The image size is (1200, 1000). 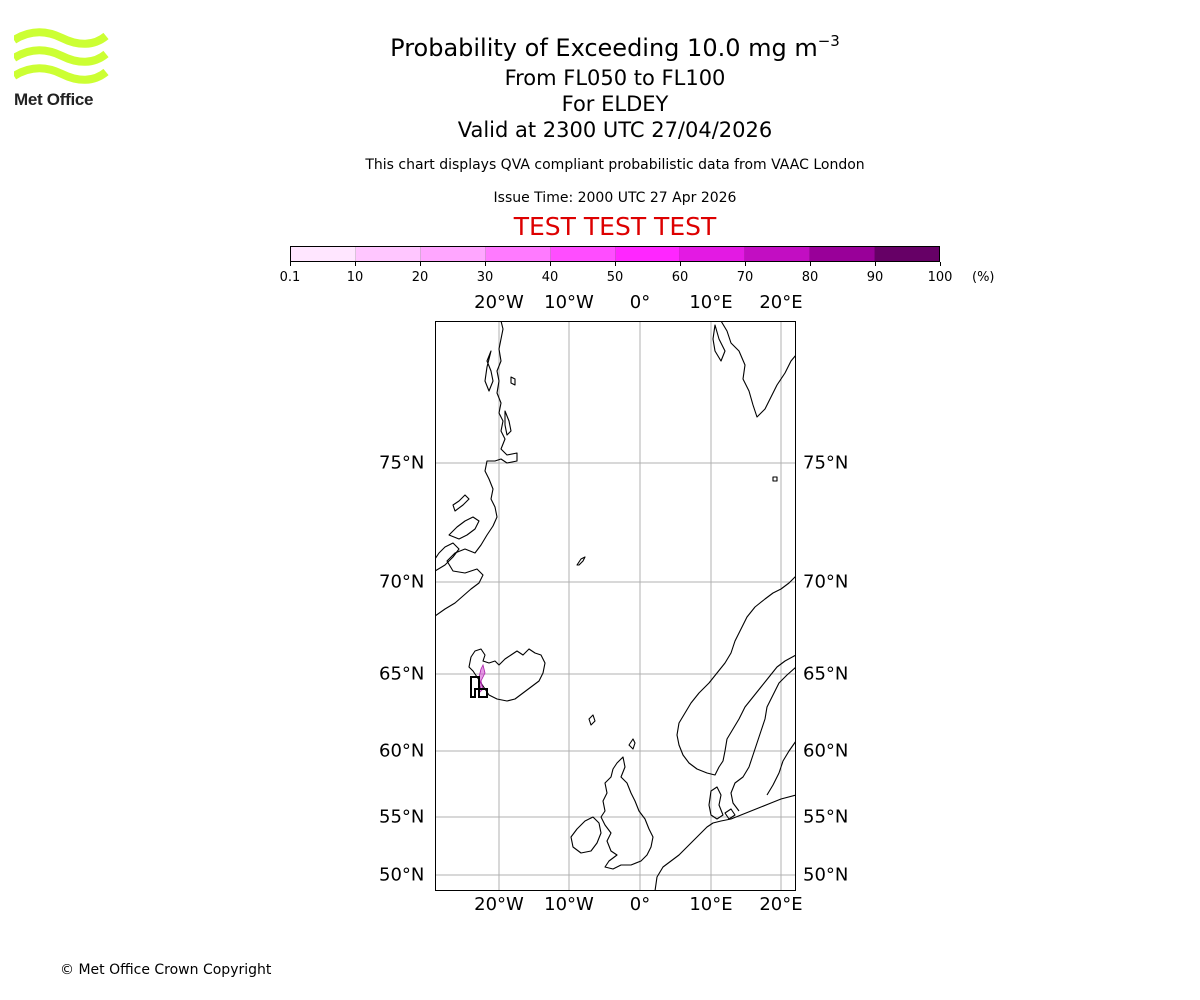 I want to click on lat-label-left: 65°N, so click(x=402, y=674).